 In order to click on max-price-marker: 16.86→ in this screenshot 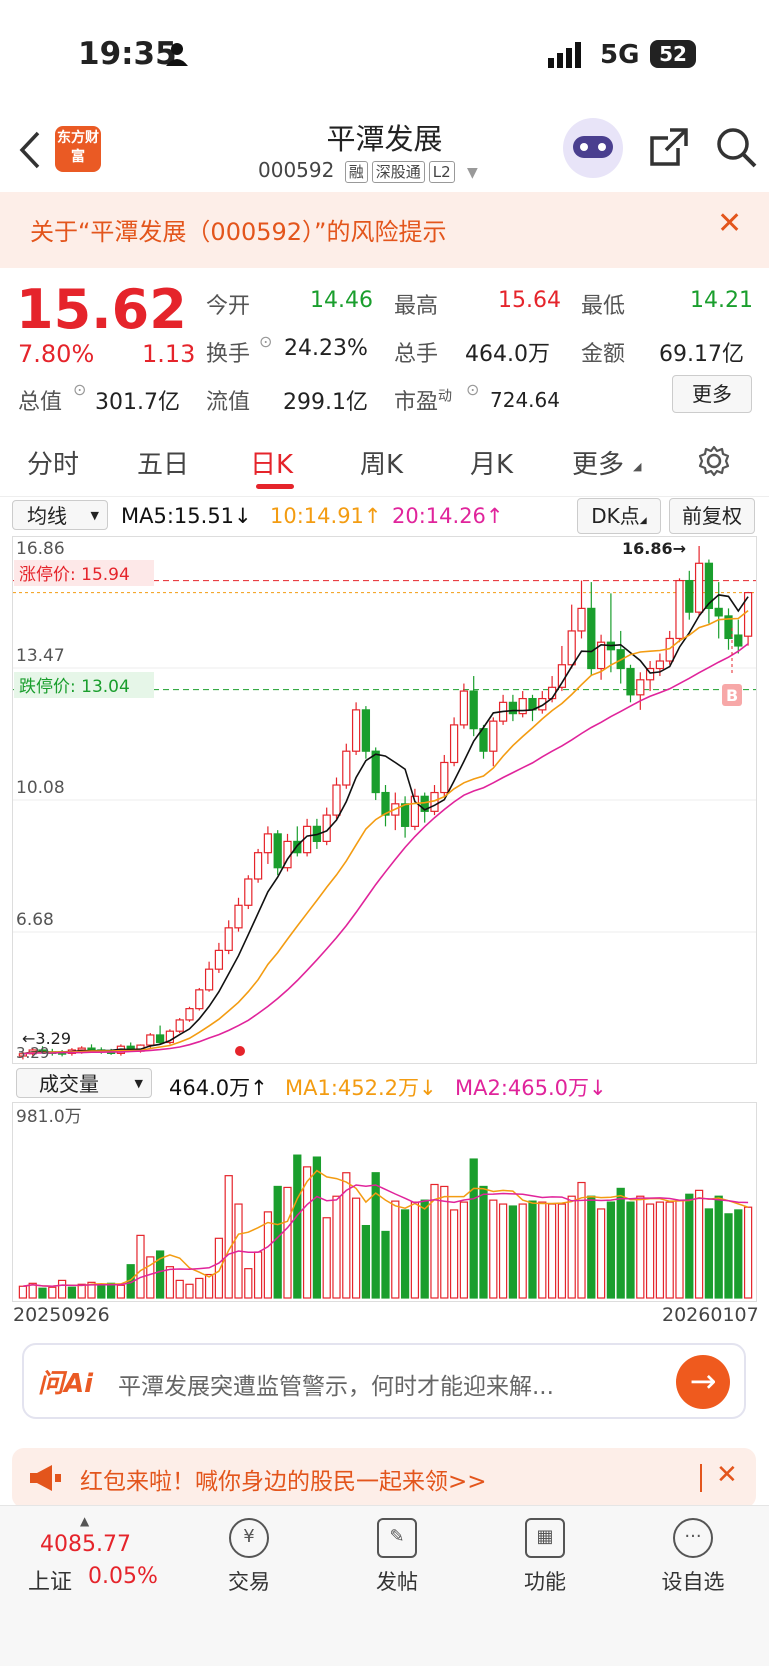, I will do `click(654, 548)`.